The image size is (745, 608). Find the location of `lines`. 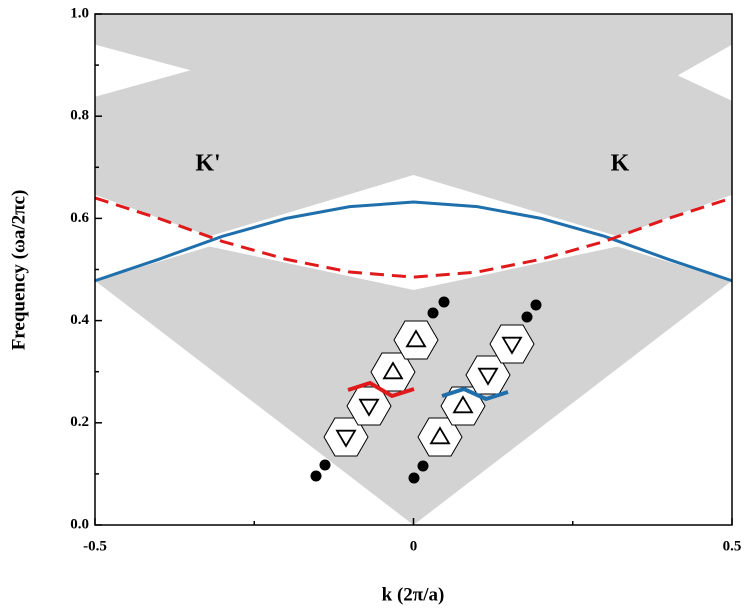

lines is located at coordinates (413, 239).